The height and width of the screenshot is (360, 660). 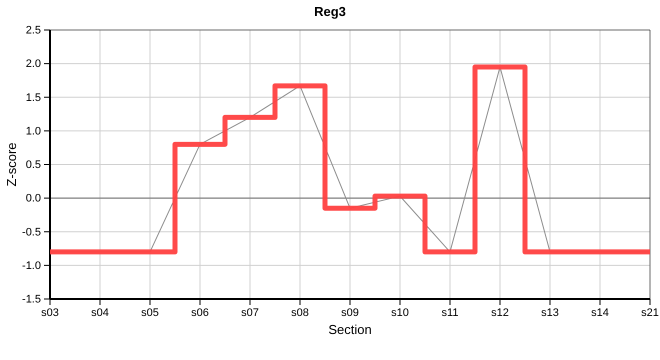 I want to click on y-tick-label: 0.0, so click(x=33, y=198).